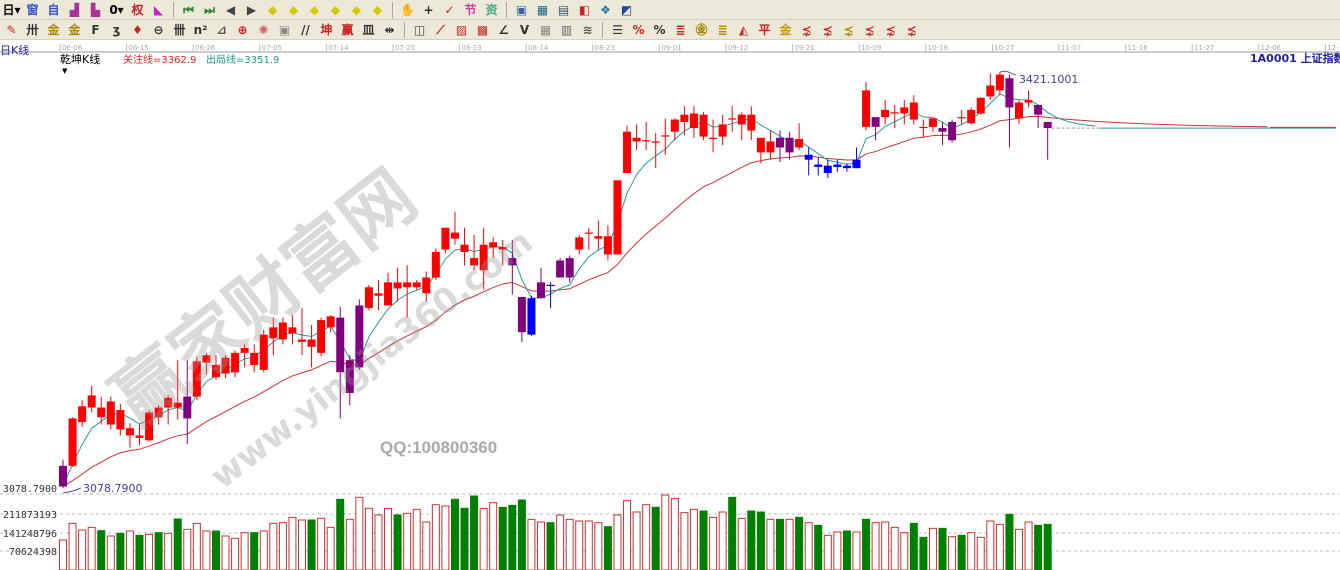  I want to click on calculator-icon: ▦, so click(542, 9).